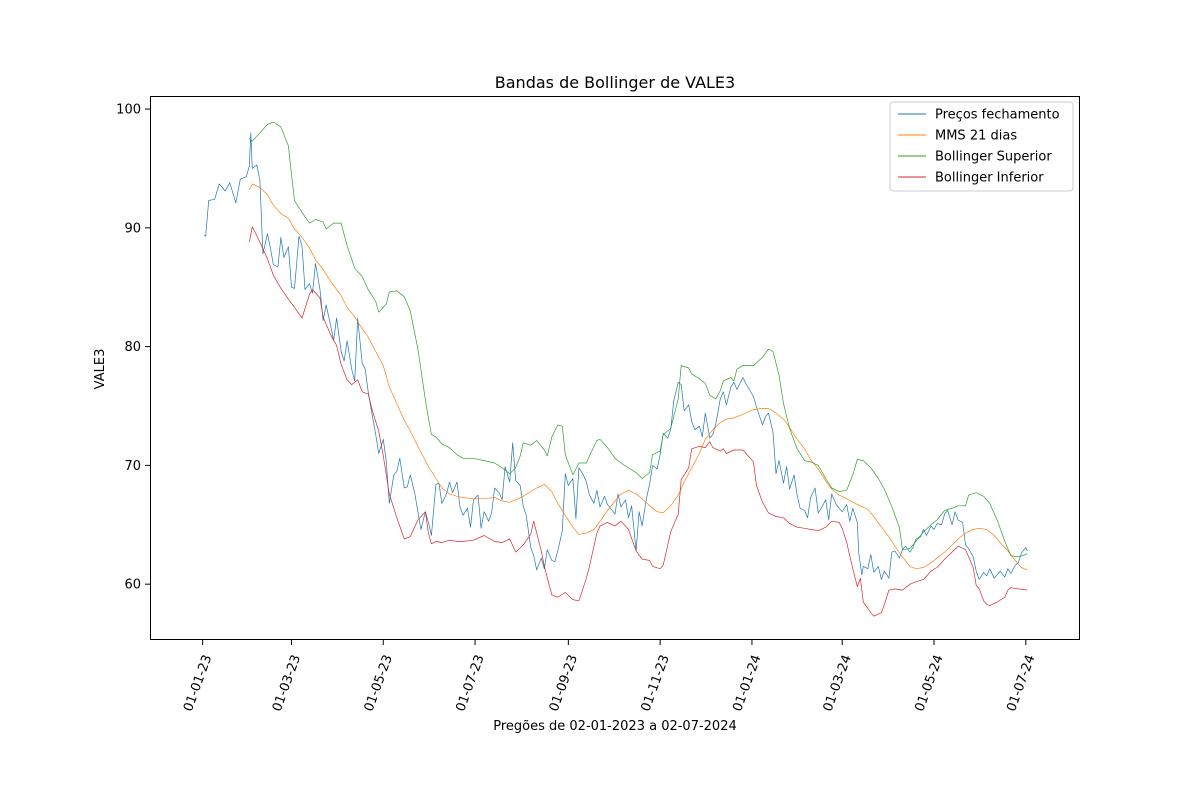 The height and width of the screenshot is (804, 1200). I want to click on legend-box, so click(981, 146).